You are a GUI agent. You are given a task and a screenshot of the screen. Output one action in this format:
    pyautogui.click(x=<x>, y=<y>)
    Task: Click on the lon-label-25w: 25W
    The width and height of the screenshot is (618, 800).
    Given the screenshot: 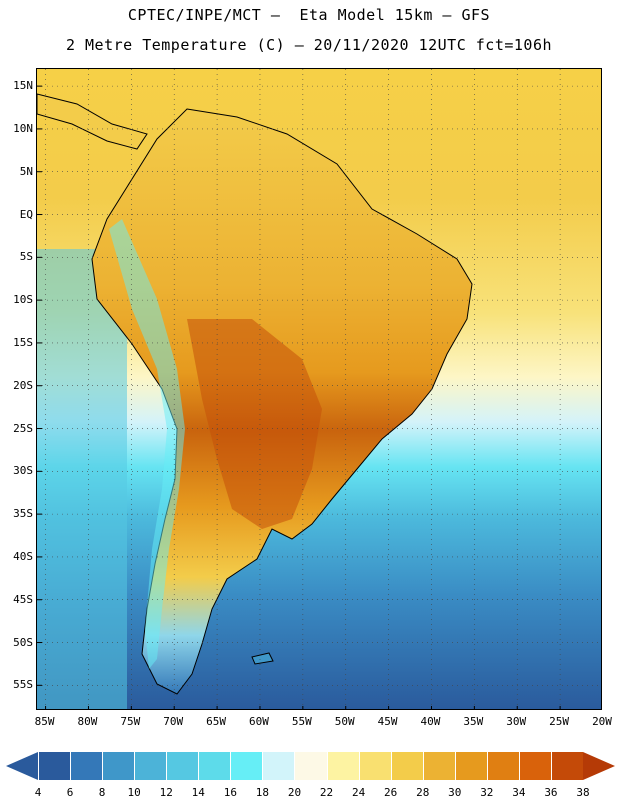 What is the action you would take?
    pyautogui.click(x=559, y=721)
    